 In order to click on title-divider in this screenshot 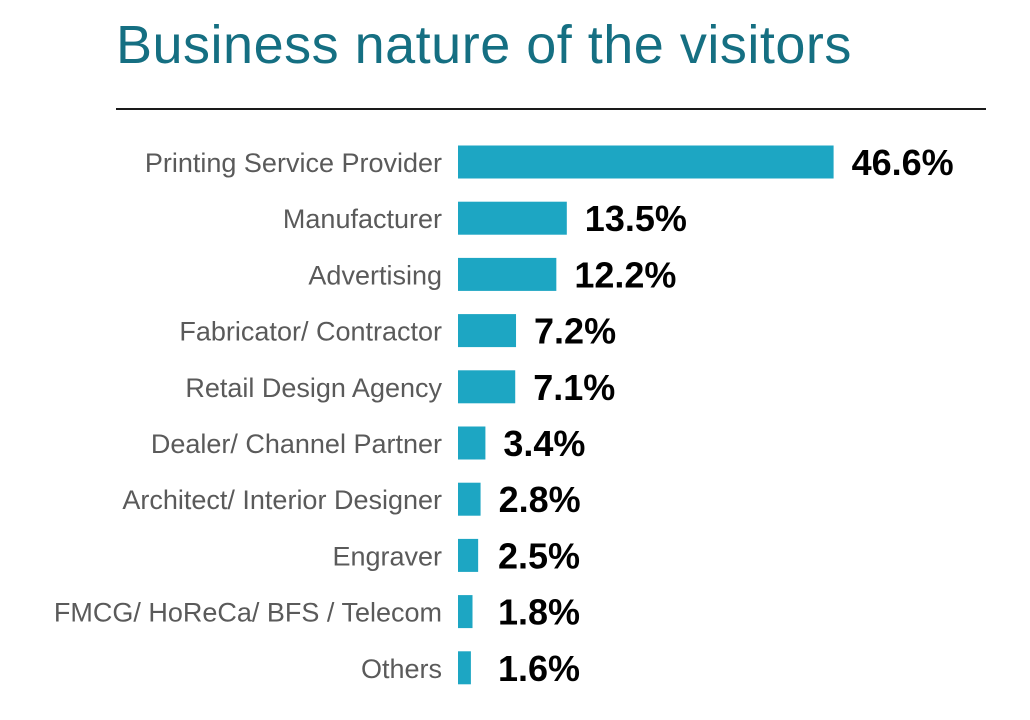, I will do `click(551, 109)`.